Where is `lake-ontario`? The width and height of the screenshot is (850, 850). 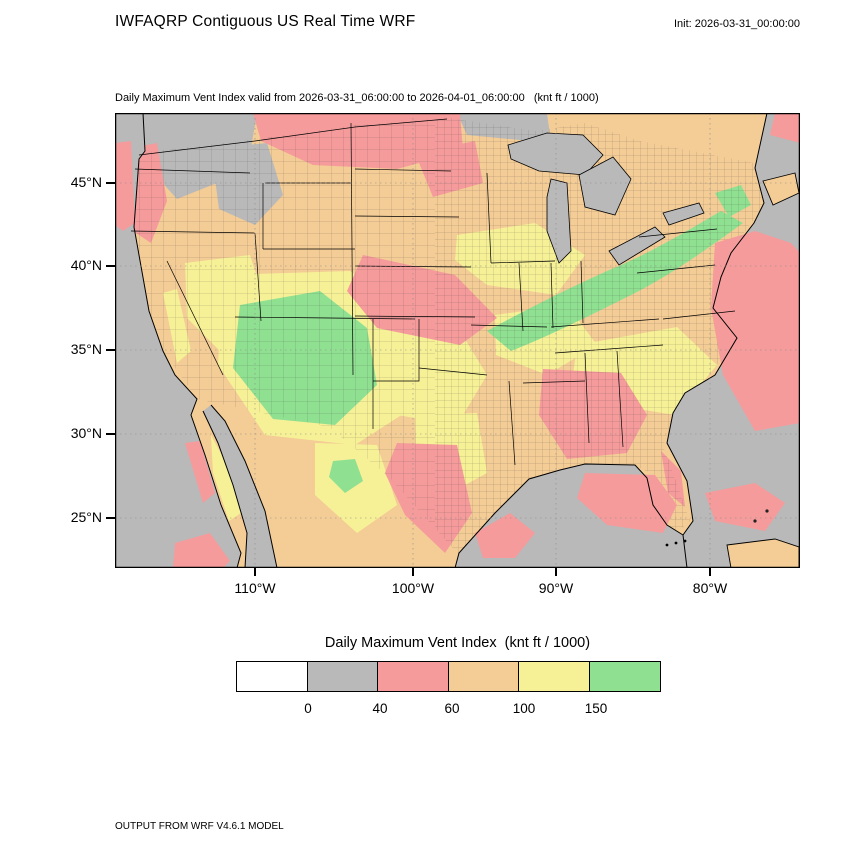
lake-ontario is located at coordinates (683, 214).